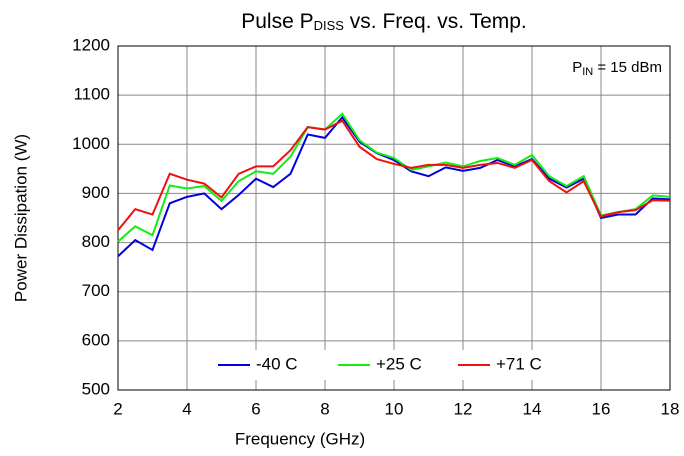 This screenshot has height=456, width=684. I want to click on y-tick-label: 600, so click(96, 339).